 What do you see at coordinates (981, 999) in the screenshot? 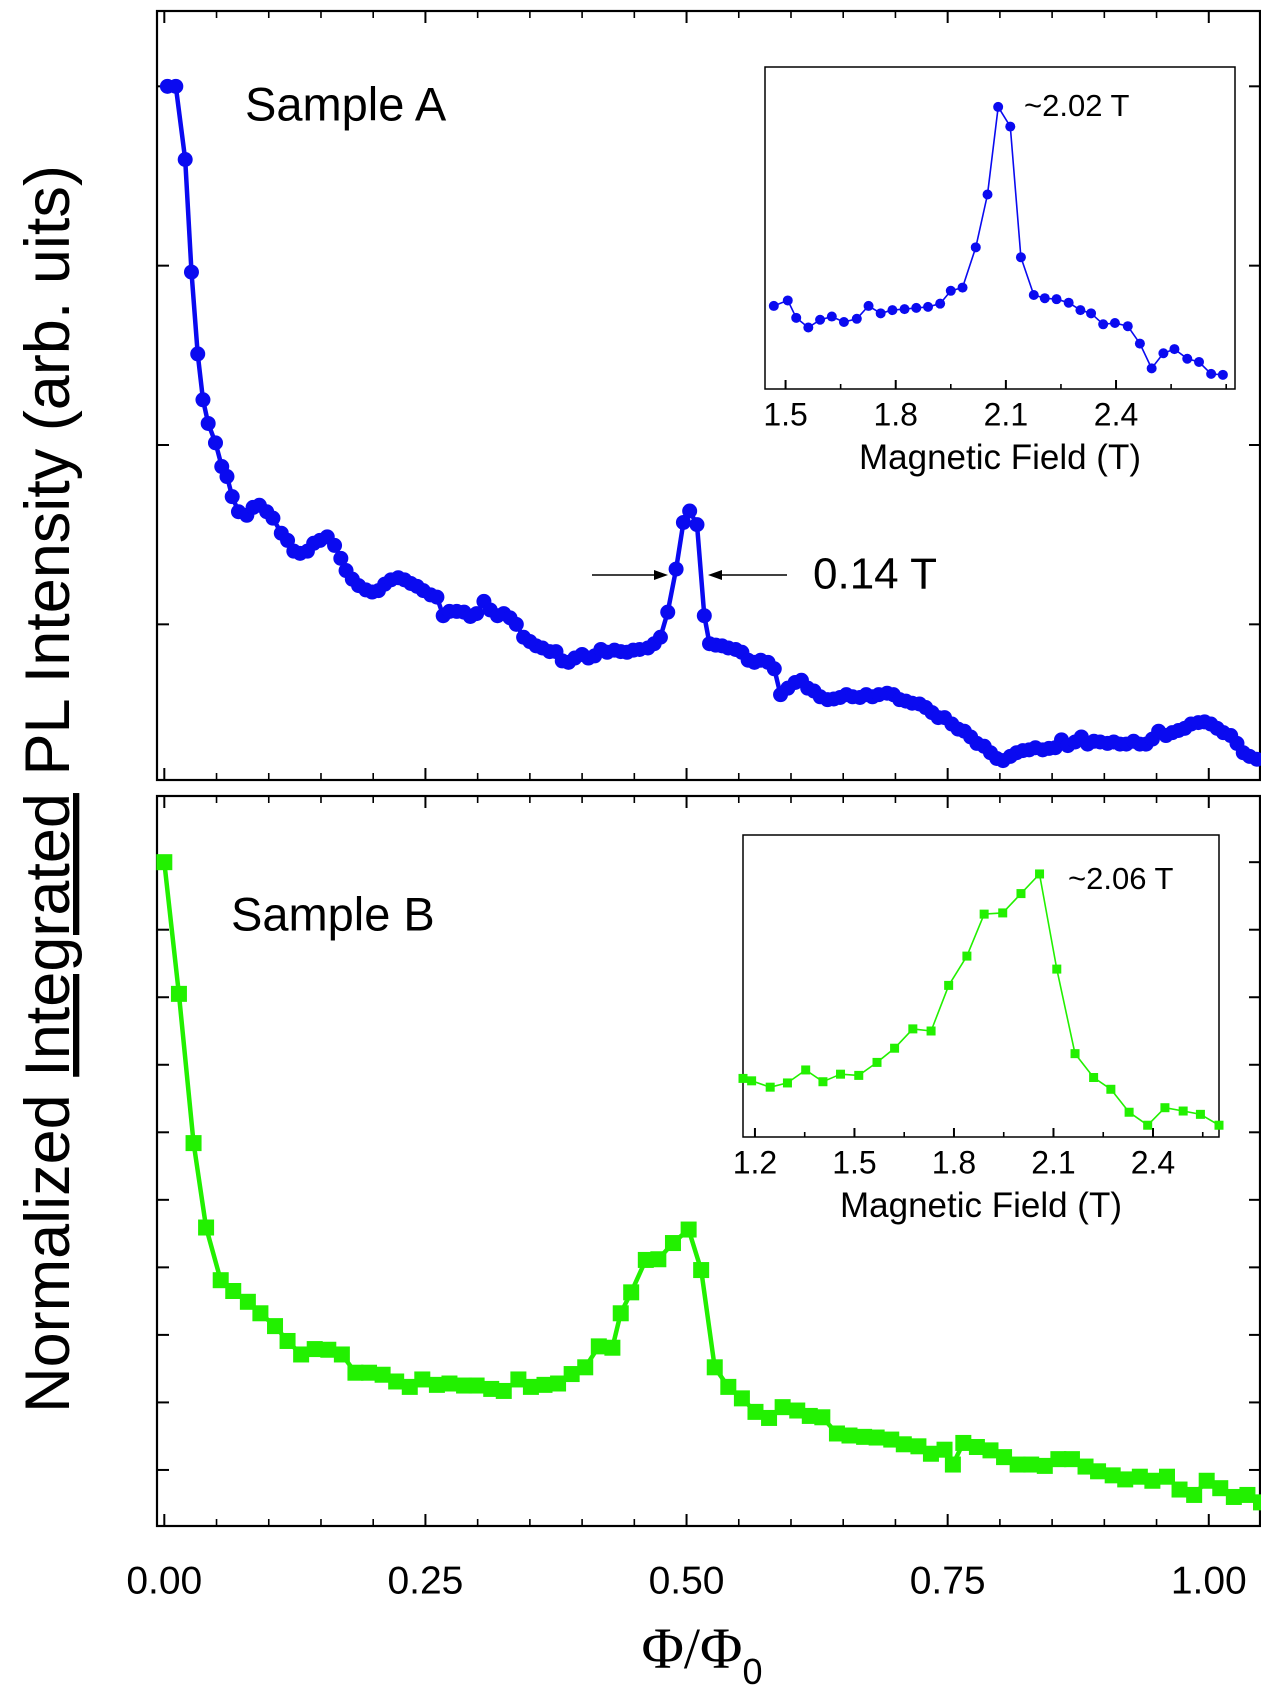
I see `data-line` at bounding box center [981, 999].